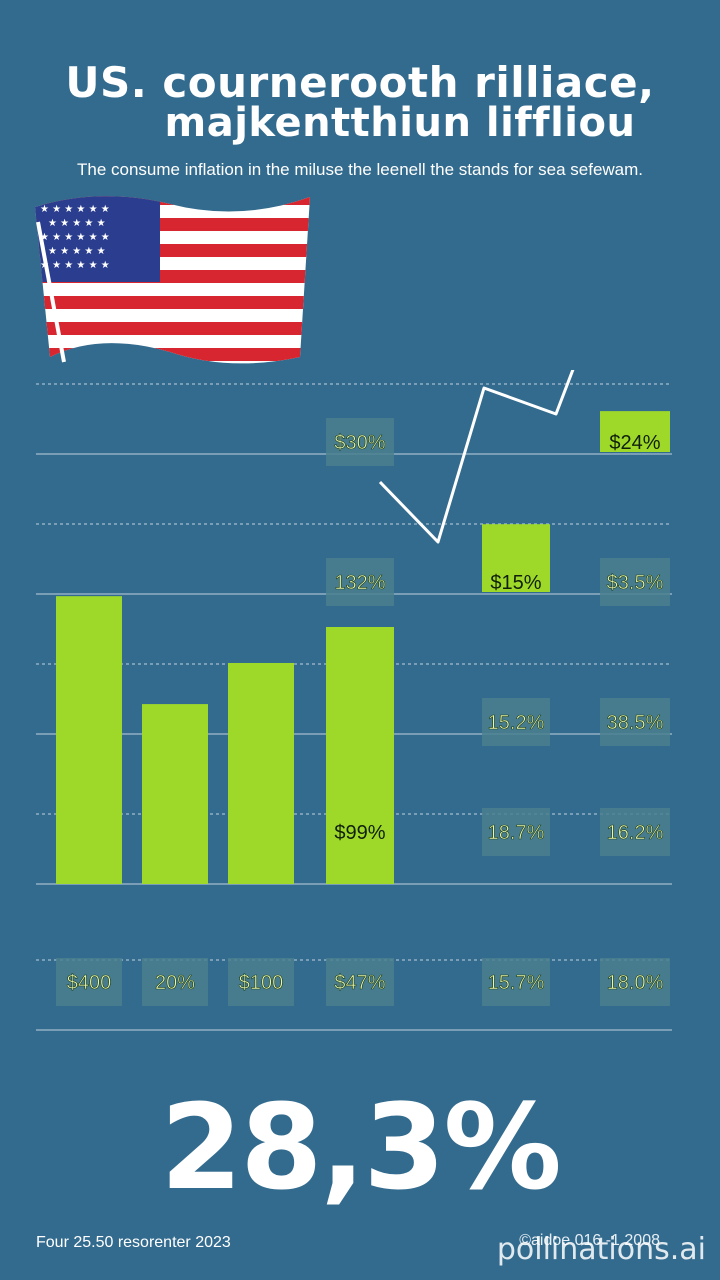  I want to click on data-label: $3.5%, so click(635, 583).